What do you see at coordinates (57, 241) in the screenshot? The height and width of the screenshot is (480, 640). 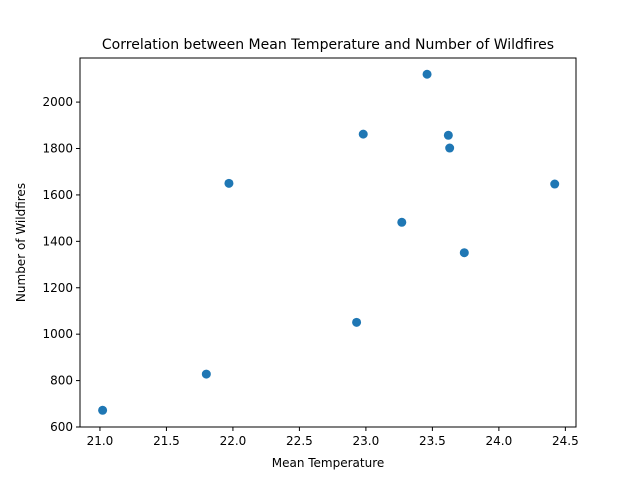 I see `y-tick-label: 1400` at bounding box center [57, 241].